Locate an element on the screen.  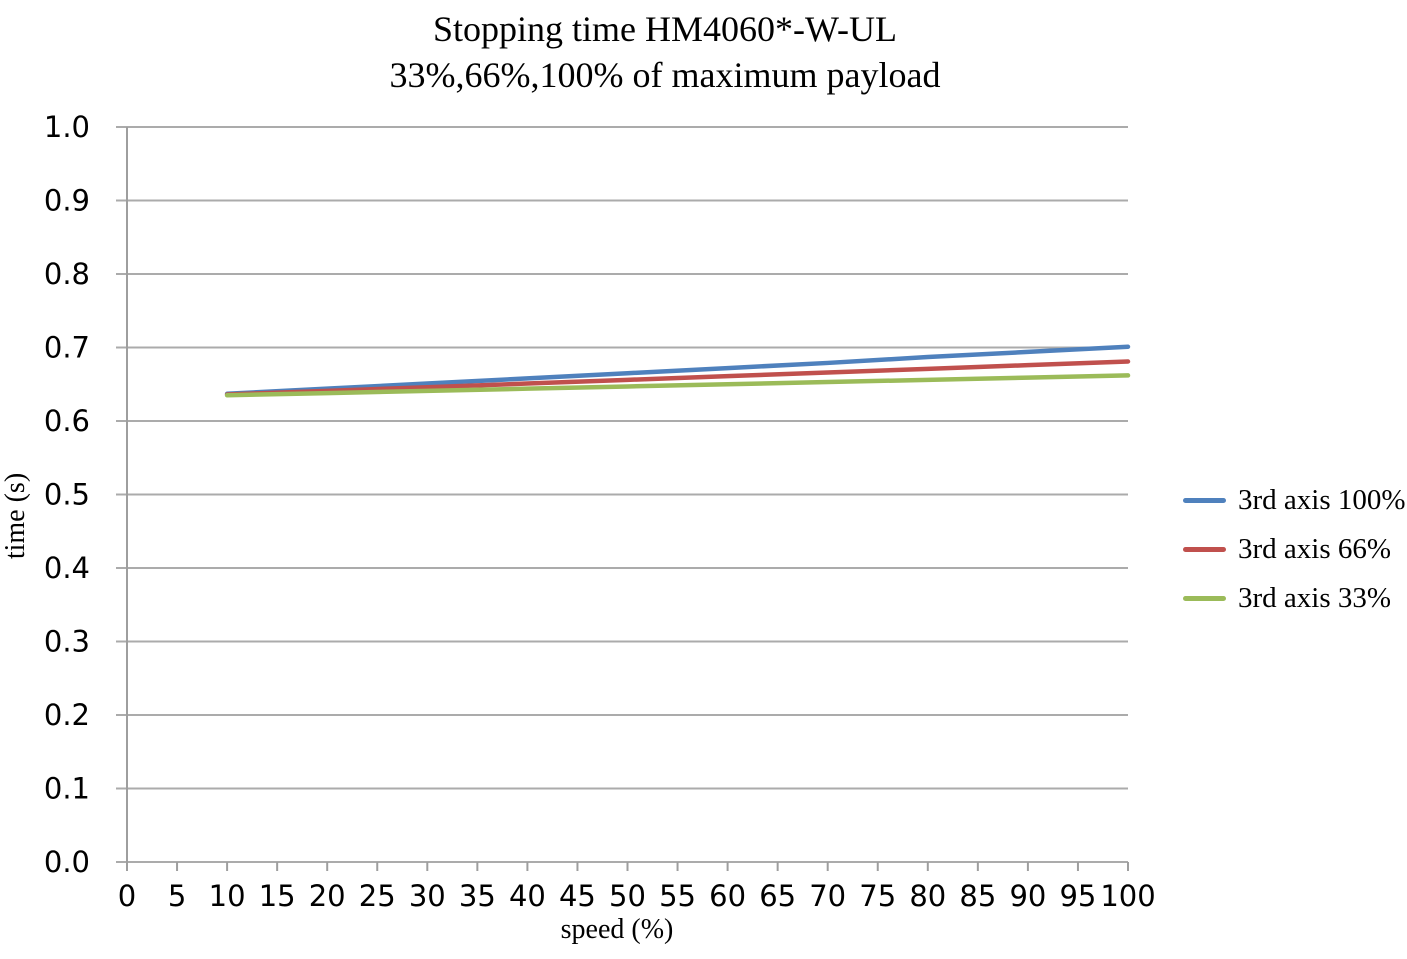
x-tick-label: 10 is located at coordinates (227, 896).